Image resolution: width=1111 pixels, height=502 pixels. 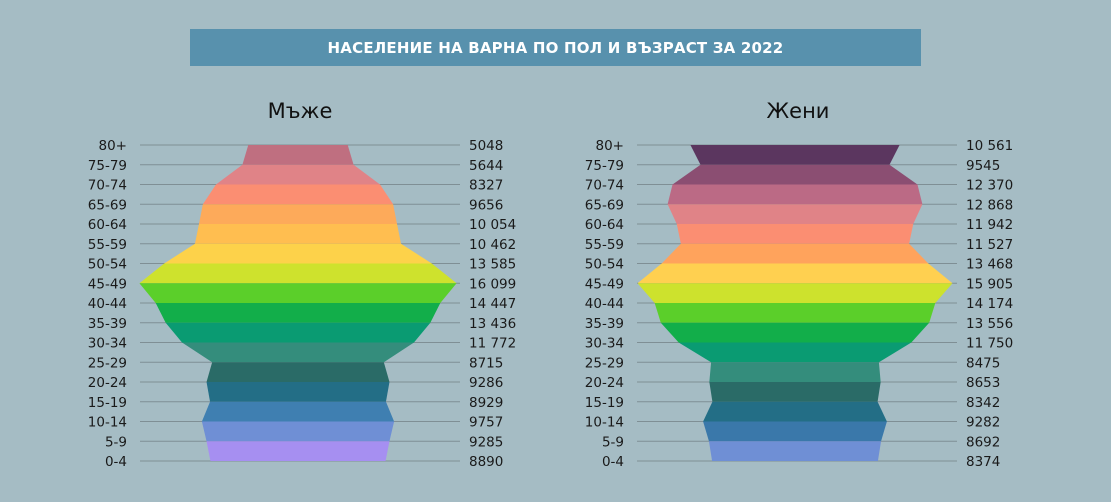 I want to click on value-label: 11 942, so click(x=989, y=225).